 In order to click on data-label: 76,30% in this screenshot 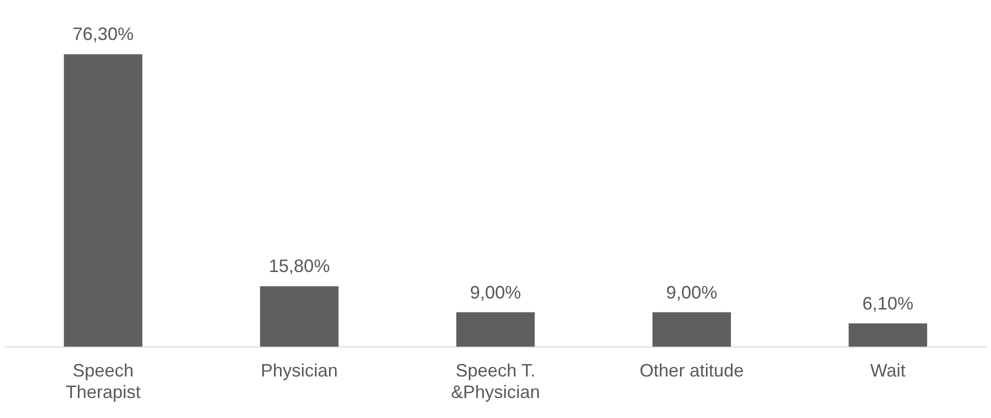, I will do `click(103, 34)`.